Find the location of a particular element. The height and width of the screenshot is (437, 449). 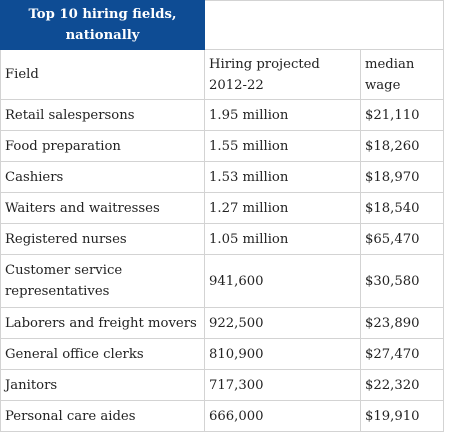

column-header-wage: median wage is located at coordinates (402, 74).